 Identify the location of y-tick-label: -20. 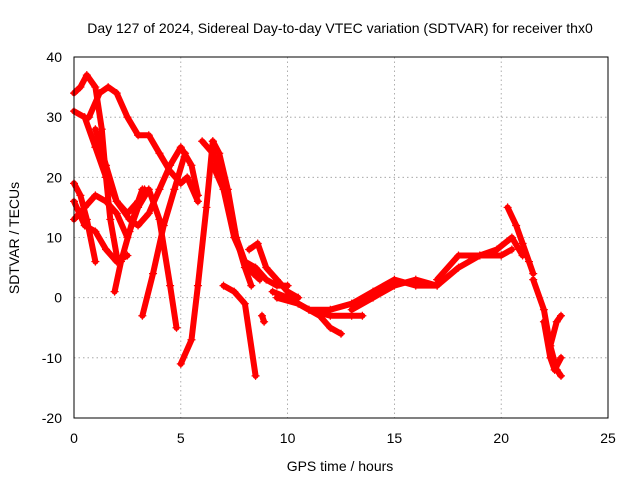
(52, 418).